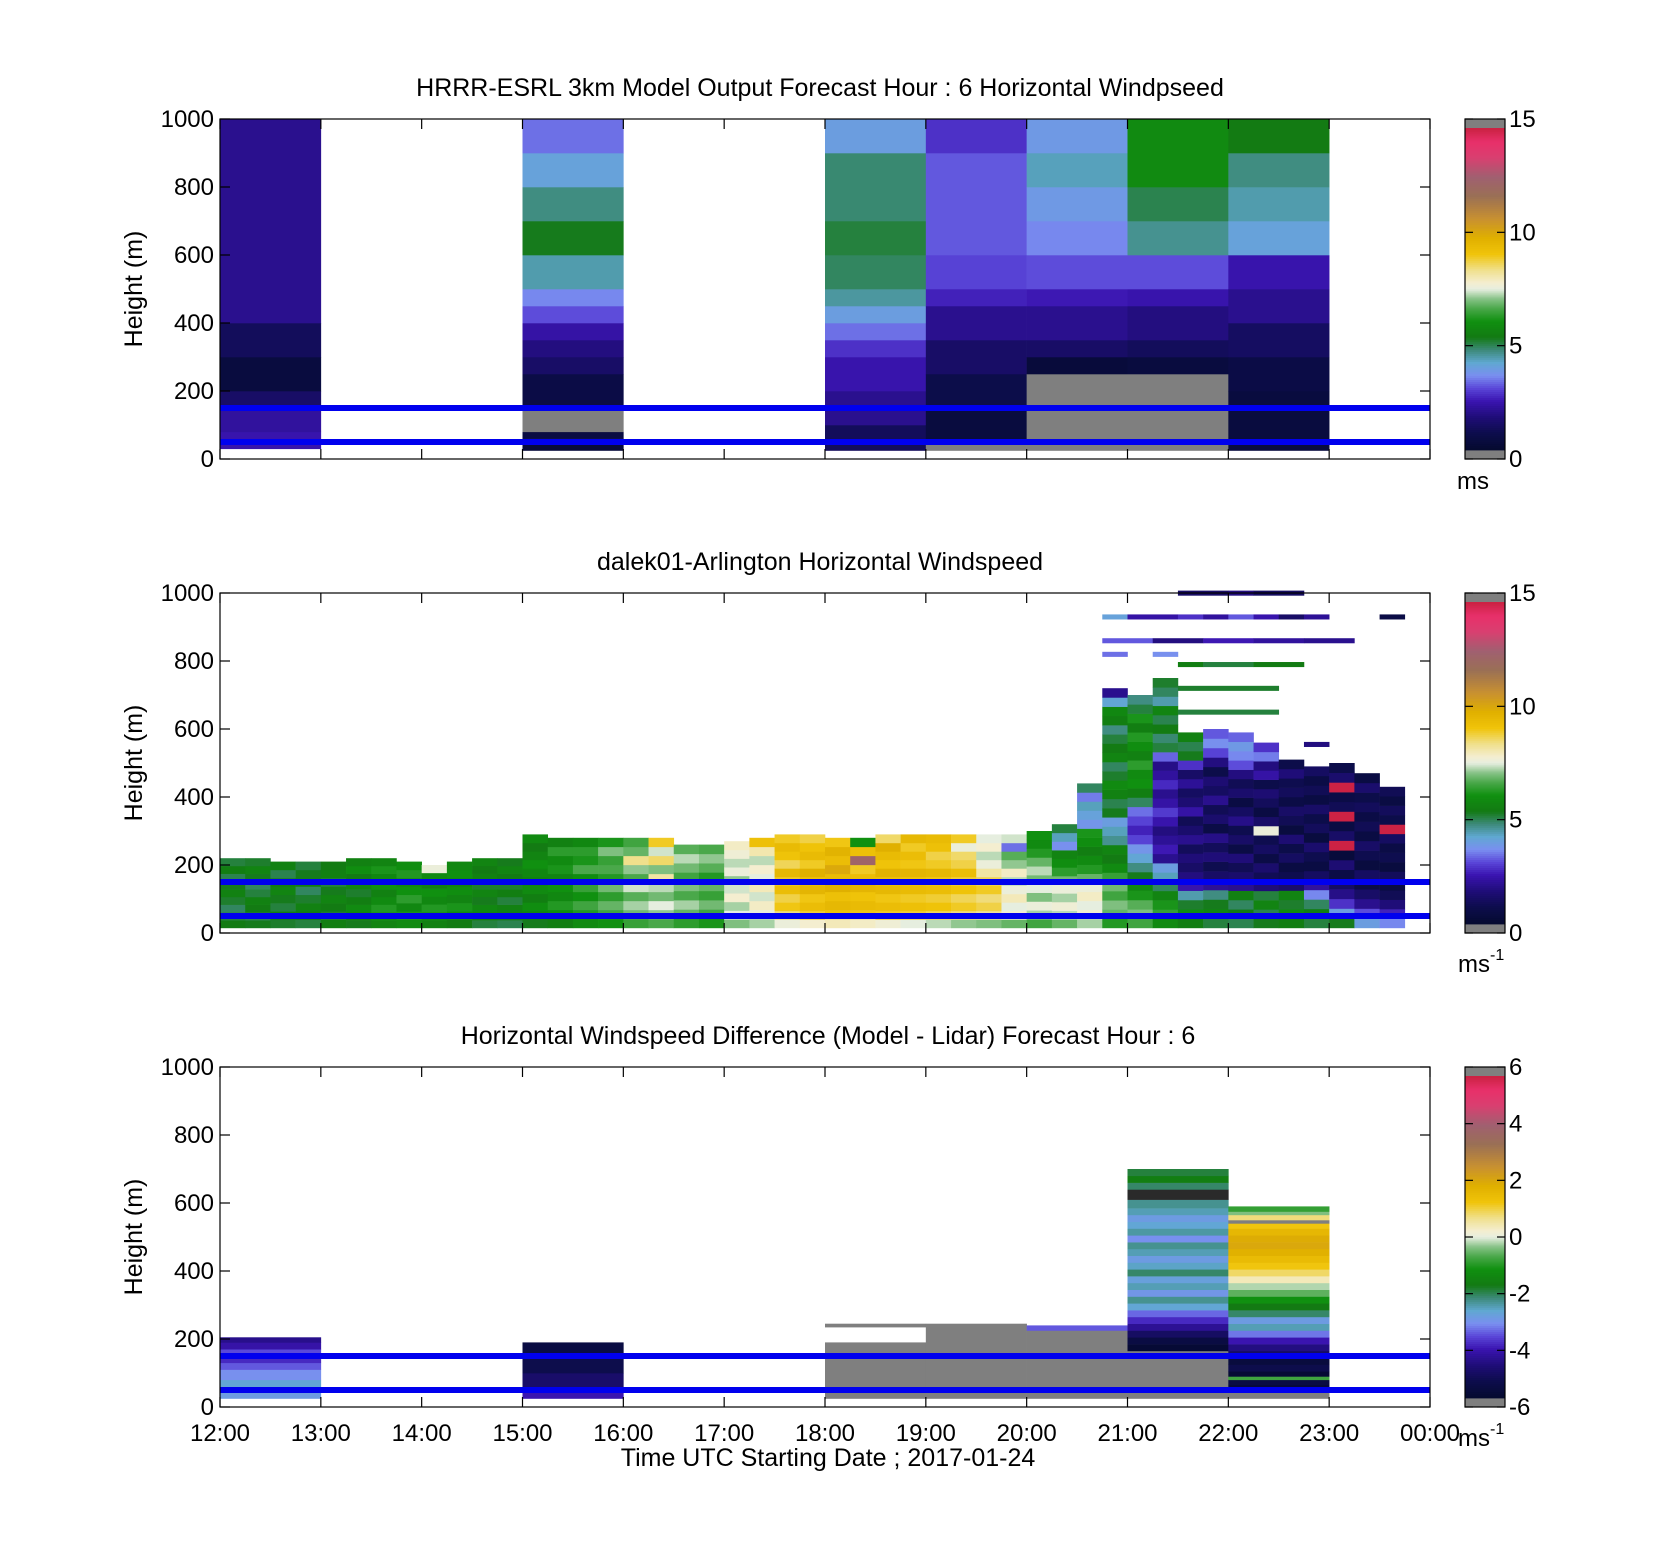 The height and width of the screenshot is (1561, 1680). Describe the element at coordinates (926, 1433) in the screenshot. I see `x-tick-label: 19:00` at that location.